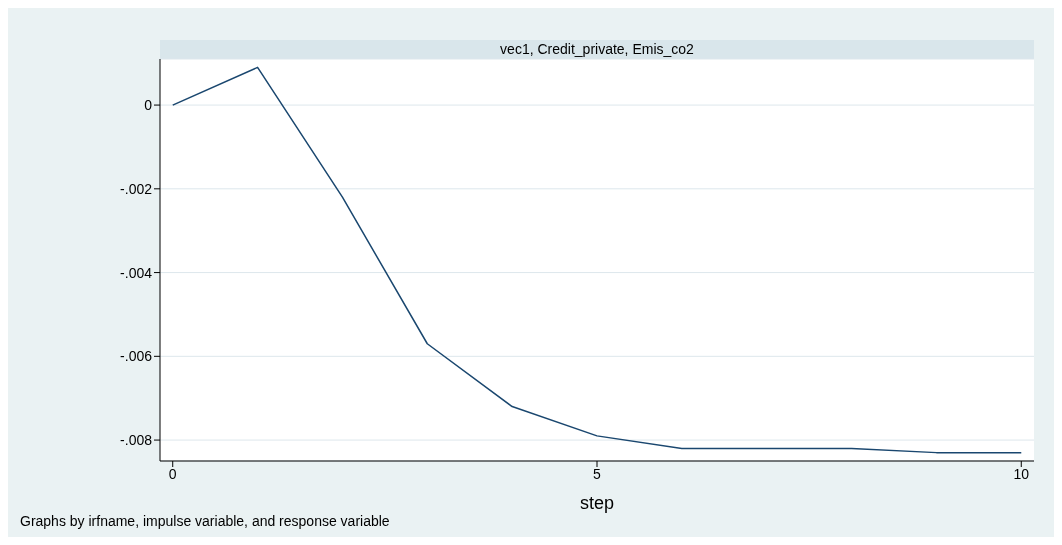 Image resolution: width=1062 pixels, height=545 pixels. I want to click on y-tick-label: -.002, so click(136, 188).